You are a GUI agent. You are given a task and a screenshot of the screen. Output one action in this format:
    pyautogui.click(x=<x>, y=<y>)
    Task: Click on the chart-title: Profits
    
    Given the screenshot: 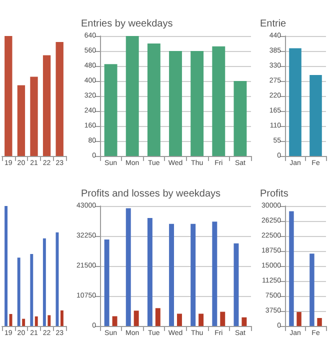 What is the action you would take?
    pyautogui.click(x=274, y=194)
    